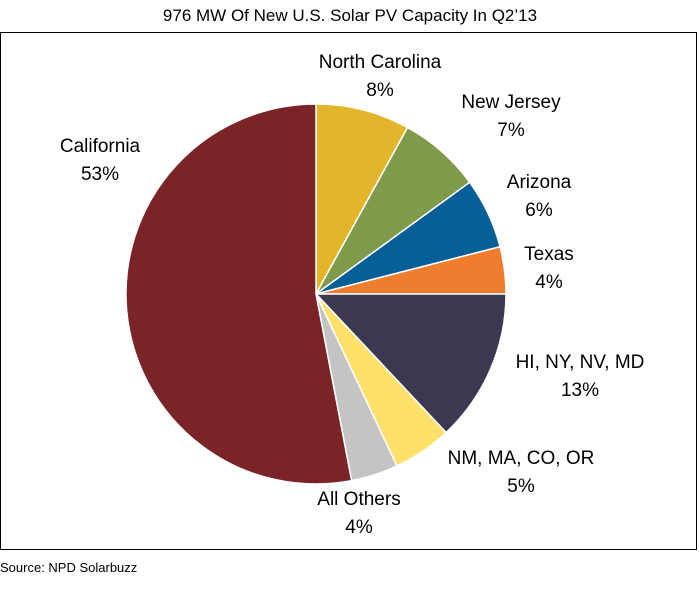  What do you see at coordinates (539, 182) in the screenshot?
I see `slice-label-arizona: Arizona` at bounding box center [539, 182].